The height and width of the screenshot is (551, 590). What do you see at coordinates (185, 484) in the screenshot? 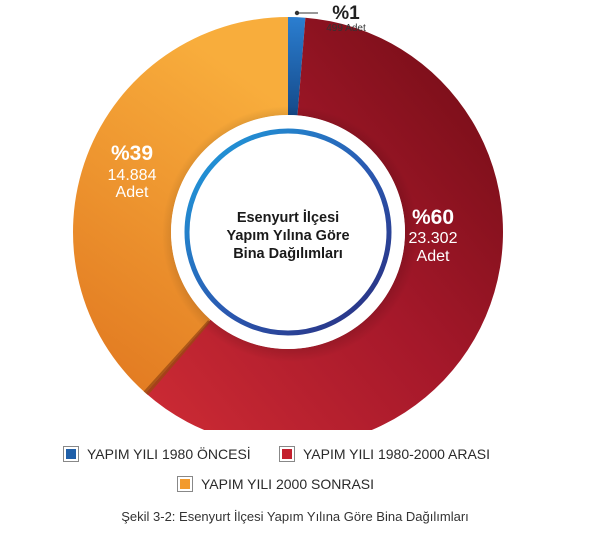
I see `legend-swatch-orange` at bounding box center [185, 484].